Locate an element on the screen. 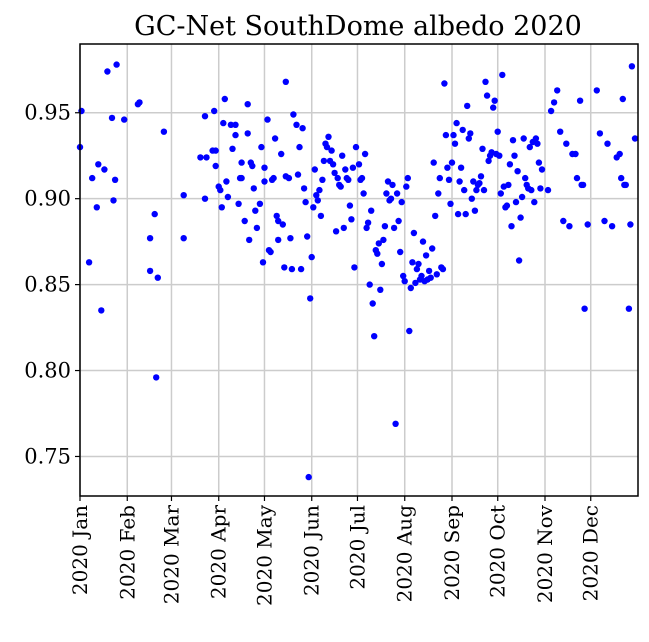  x-tick-label: 2020 Mar is located at coordinates (171, 555).